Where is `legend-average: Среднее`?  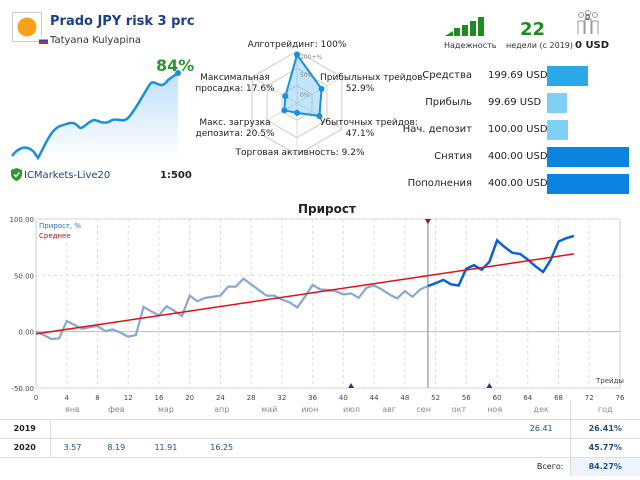
legend-average: Среднее is located at coordinates (55, 236).